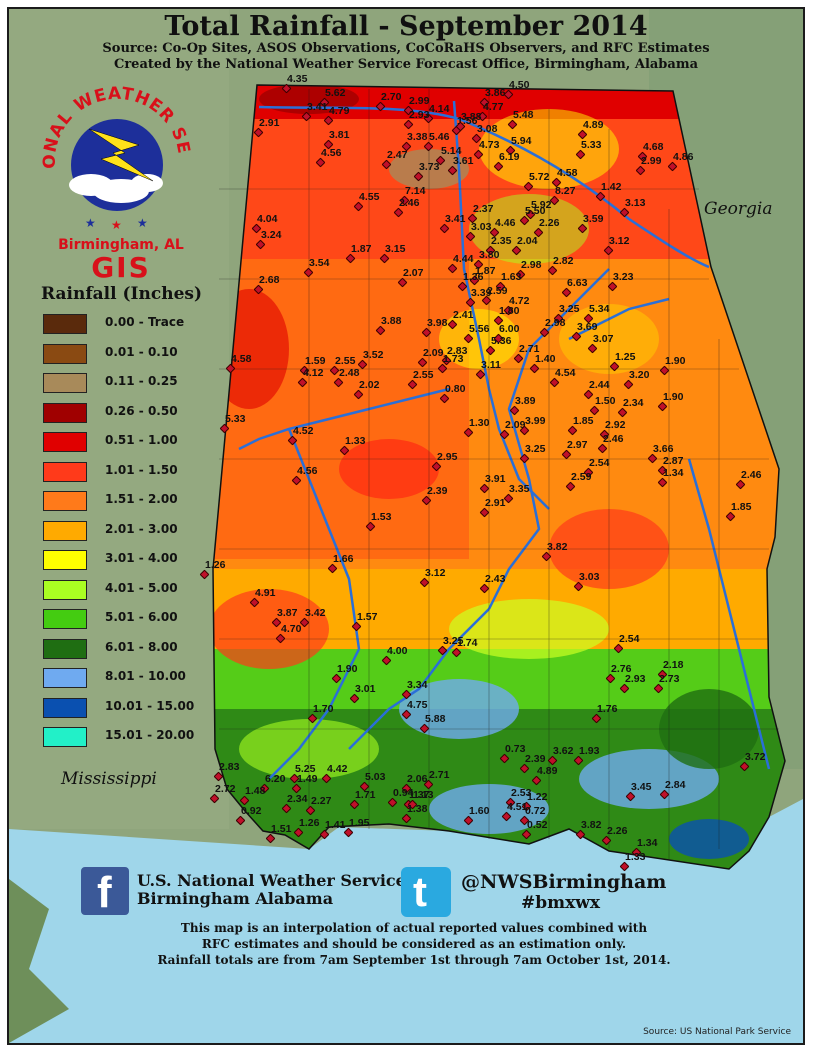 Image resolution: width=816 pixels, height=1056 pixels. I want to click on observation-value: 1.34, so click(673, 473).